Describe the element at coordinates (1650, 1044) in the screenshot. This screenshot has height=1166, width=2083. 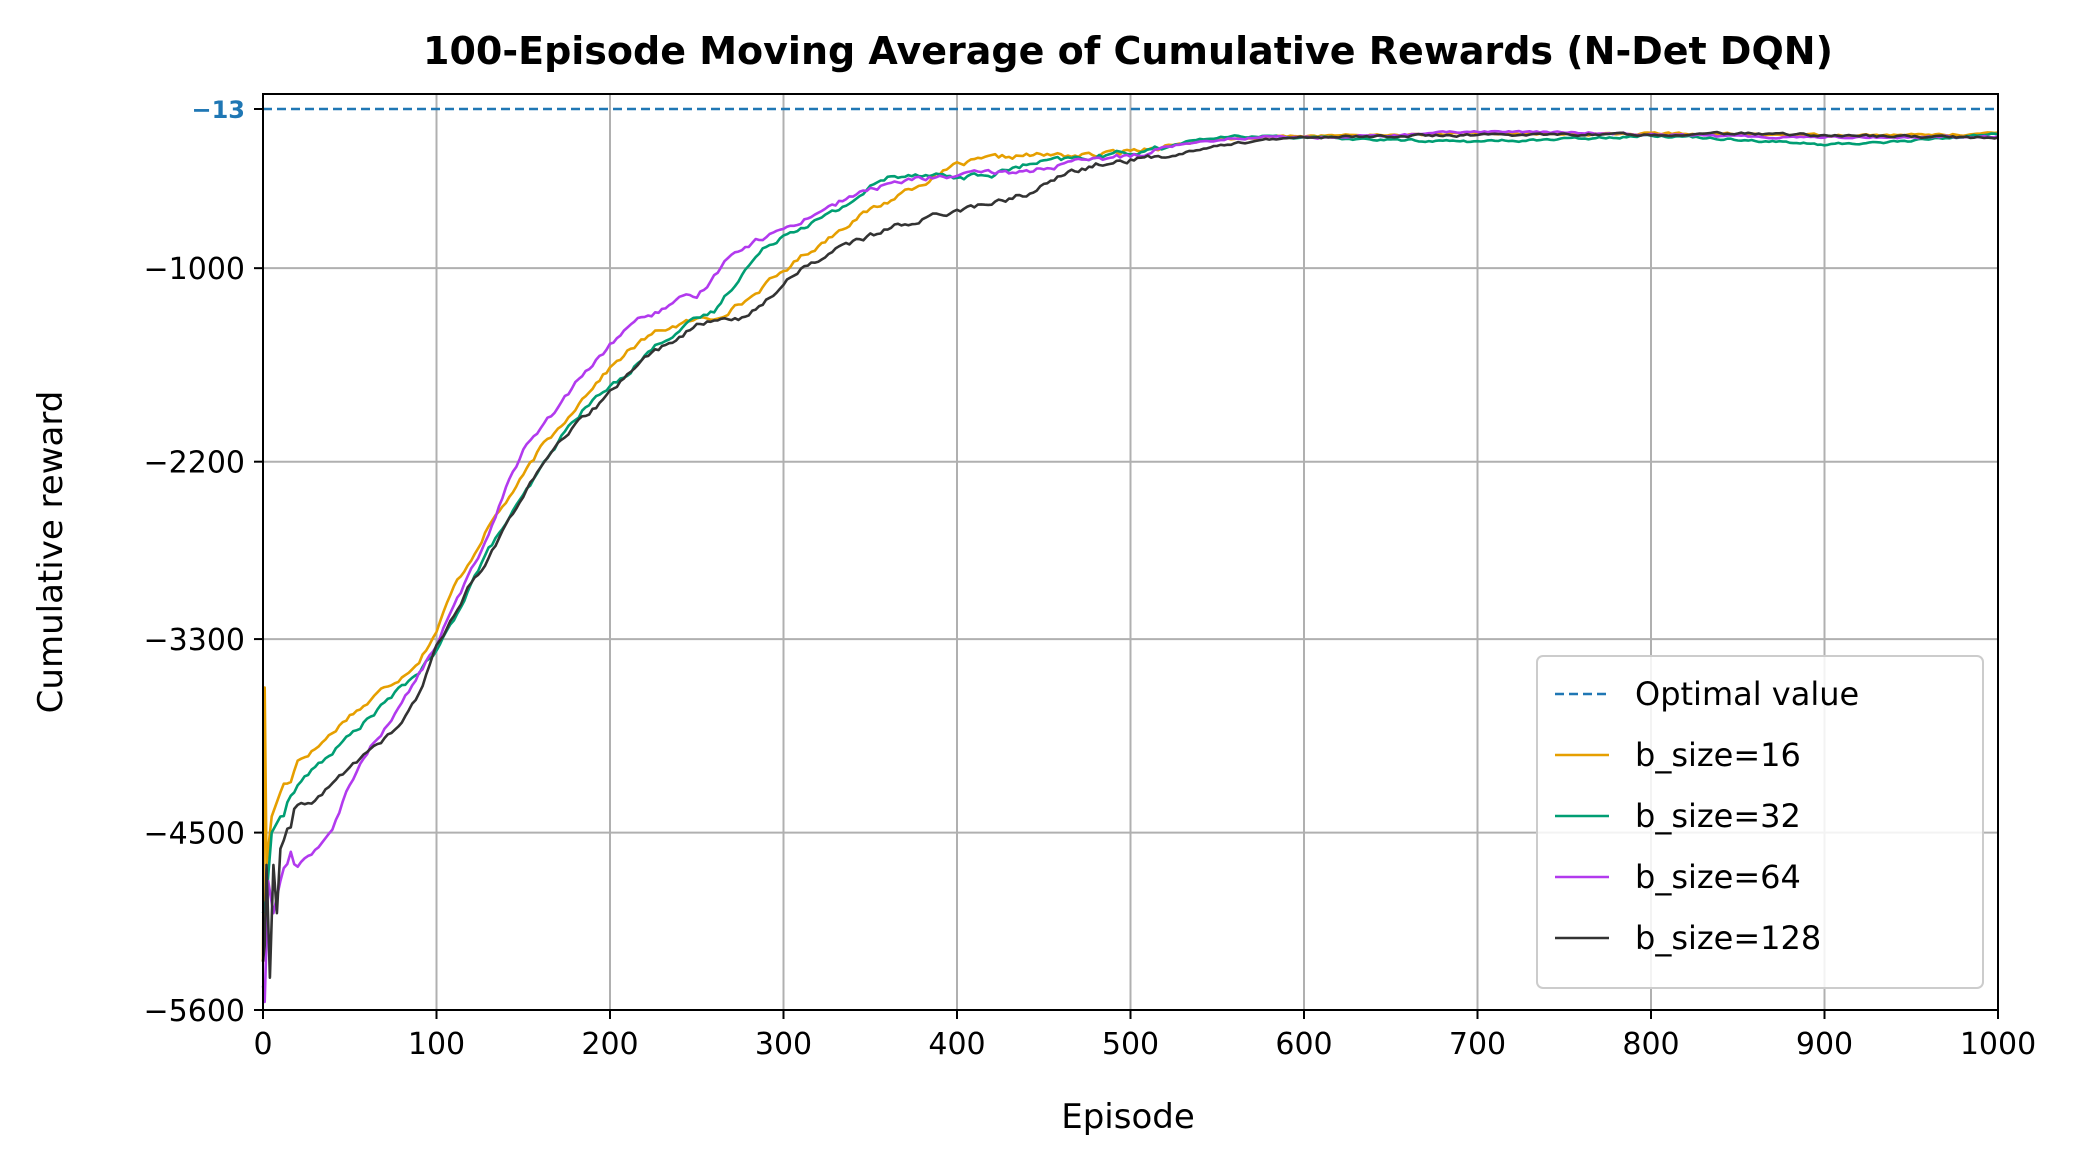
I see `x-tick-label: 800` at that location.